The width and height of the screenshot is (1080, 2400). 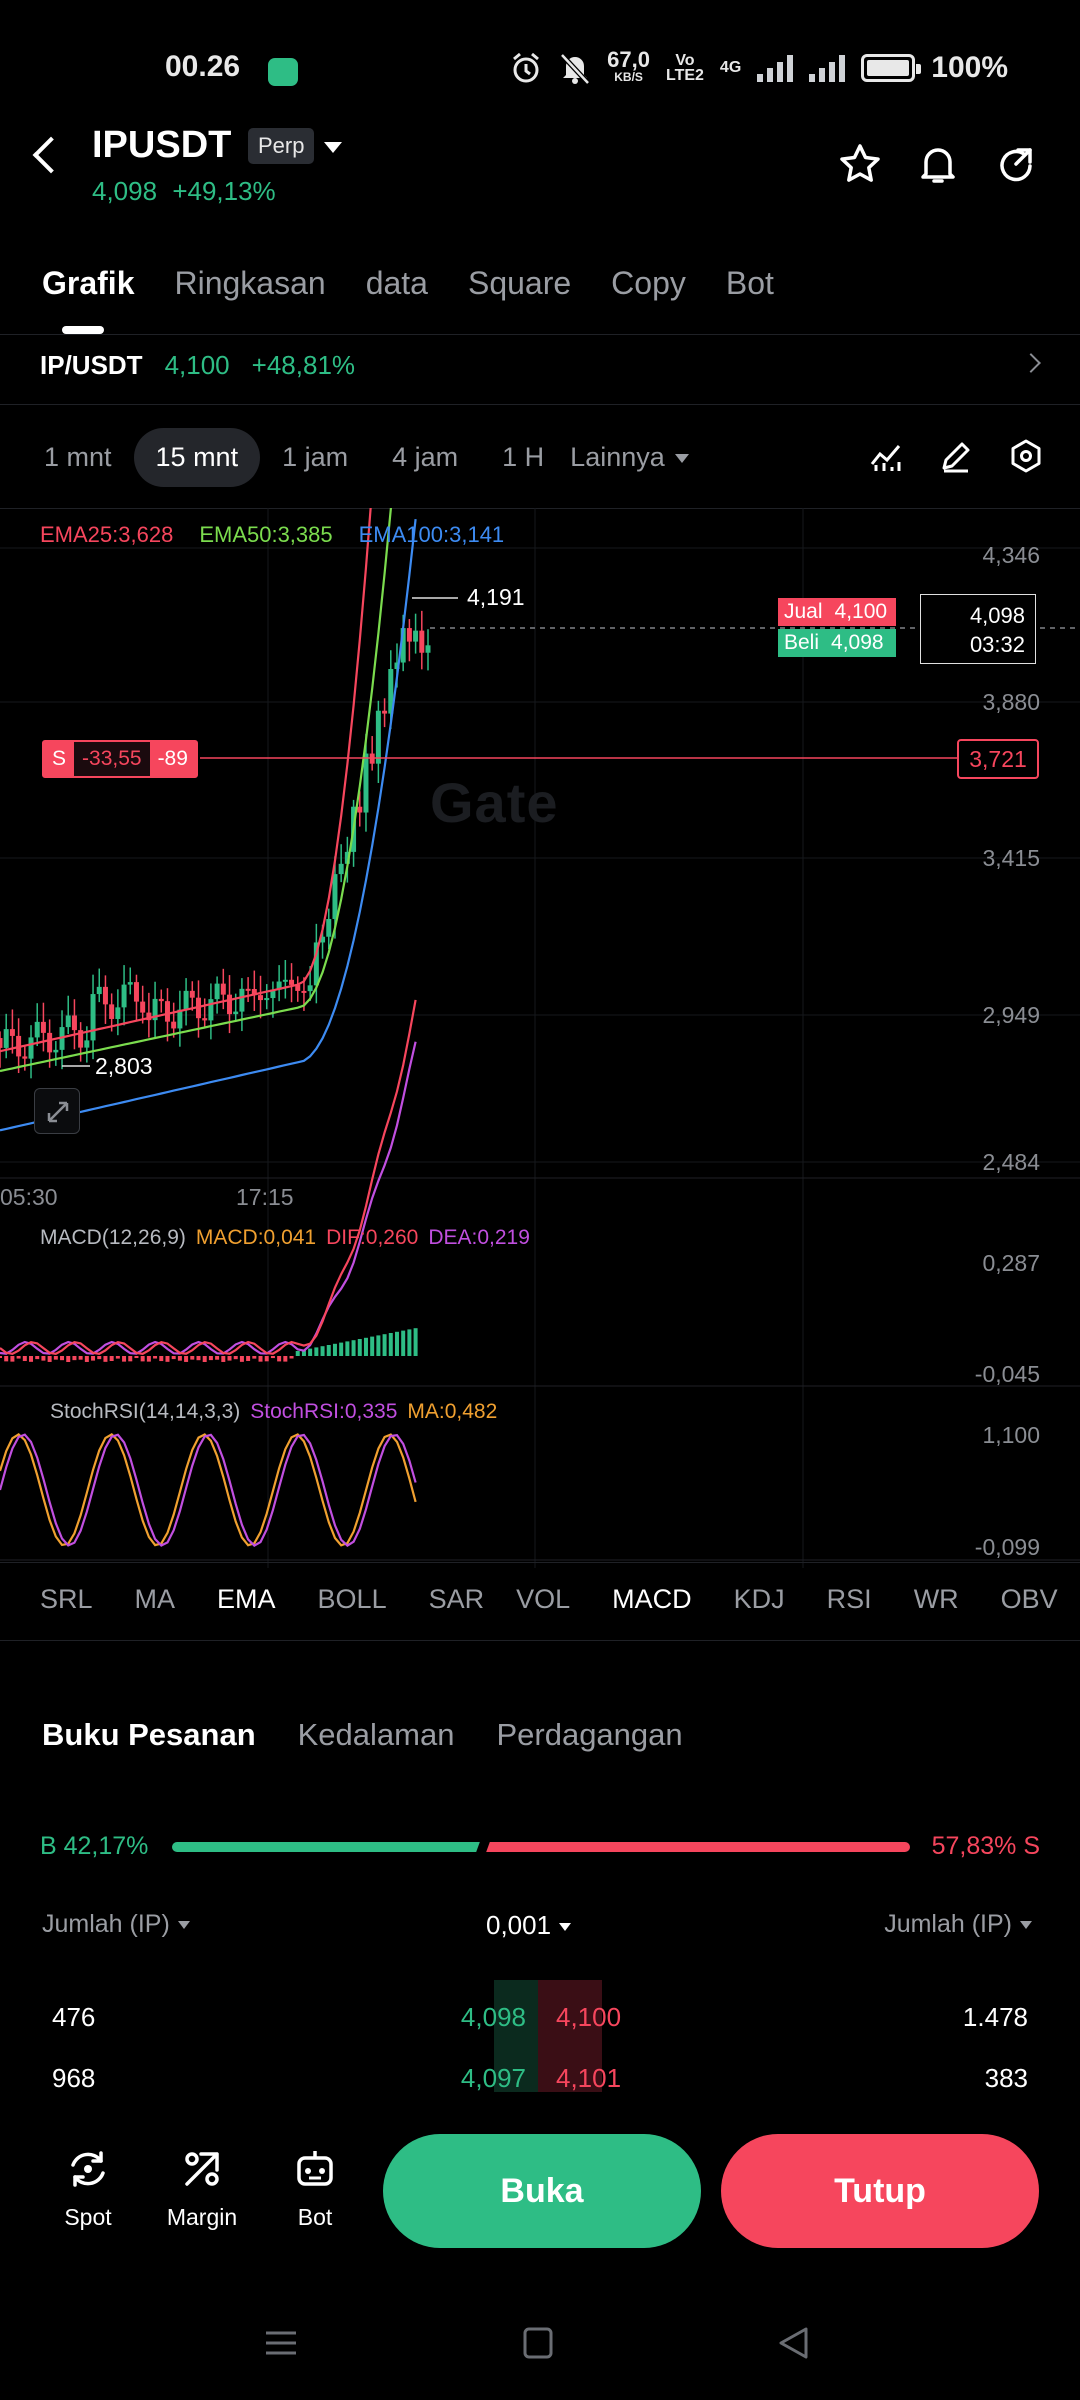 I want to click on tab-trades: Perdagangan, so click(x=589, y=1734).